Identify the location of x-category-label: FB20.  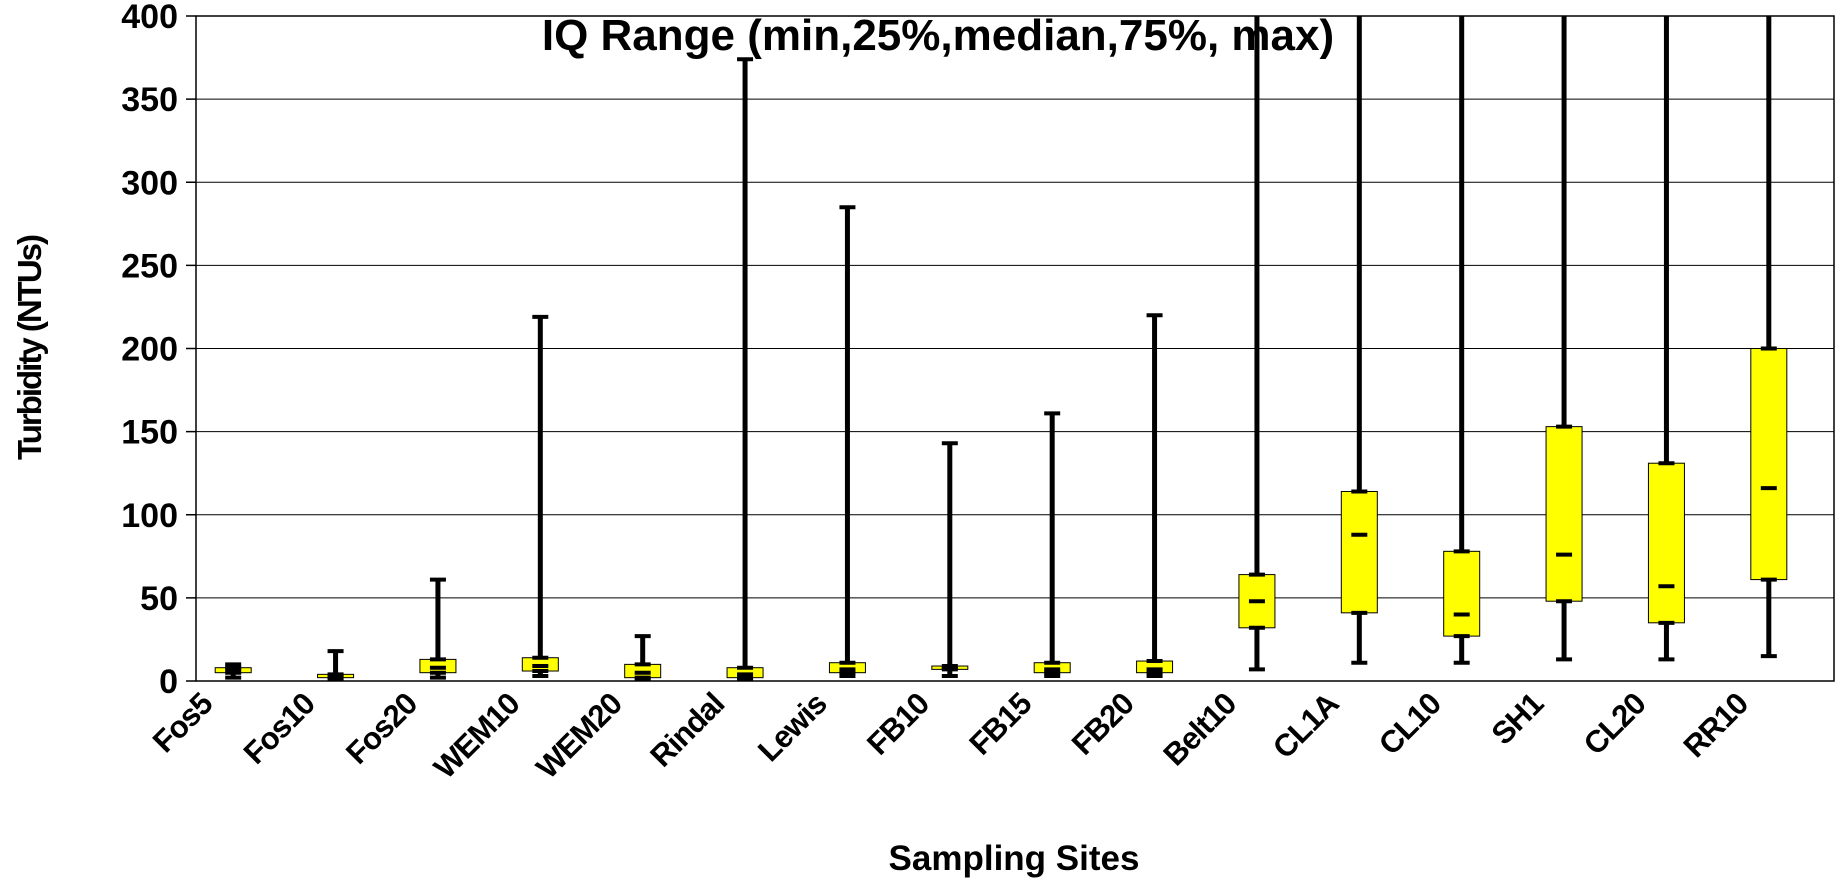
(1103, 724).